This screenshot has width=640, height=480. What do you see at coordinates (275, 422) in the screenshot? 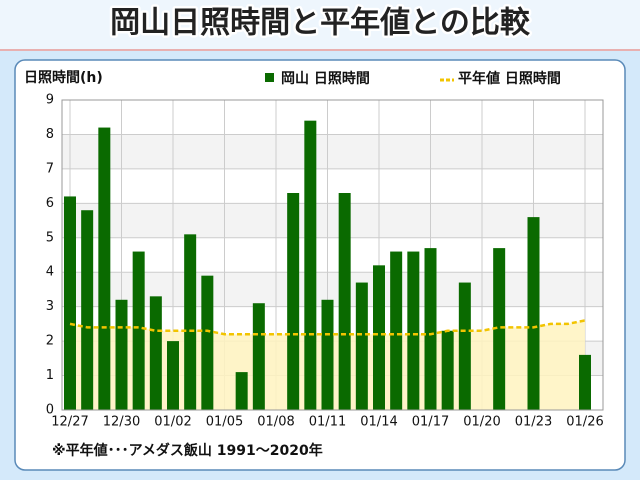
I see `x-tick-label: 01/08` at bounding box center [275, 422].